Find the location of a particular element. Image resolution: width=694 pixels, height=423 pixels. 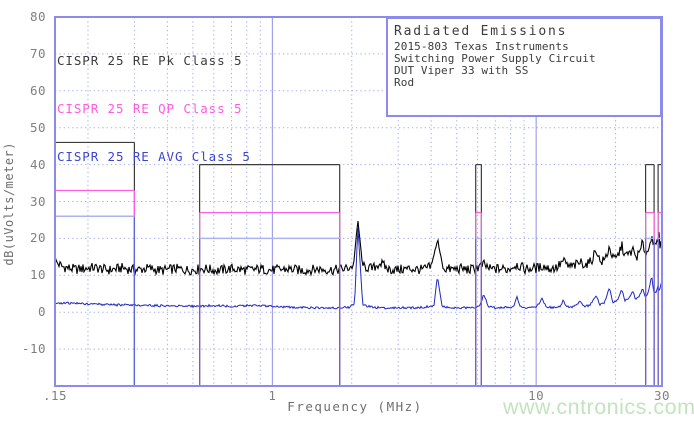

y-tick-label: 40 is located at coordinates (37, 164).